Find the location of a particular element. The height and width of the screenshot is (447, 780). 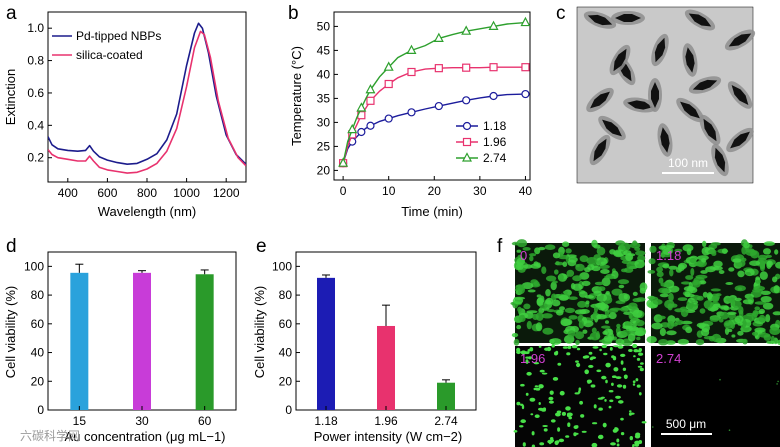

xtick-label: 30 is located at coordinates (480, 191).